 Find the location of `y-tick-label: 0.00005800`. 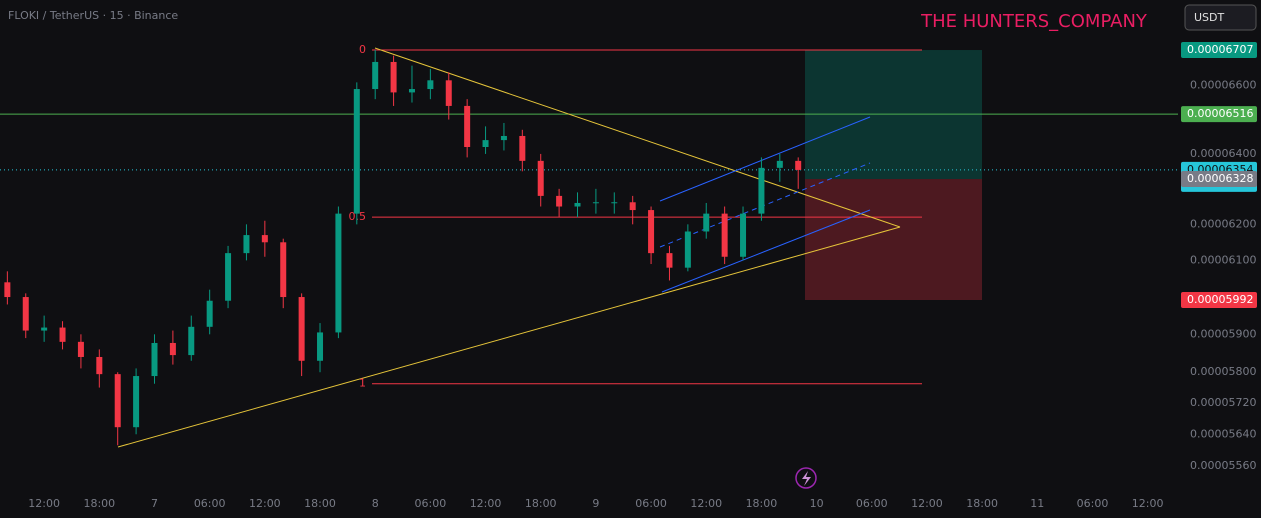

y-tick-label: 0.00005800 is located at coordinates (1223, 371).